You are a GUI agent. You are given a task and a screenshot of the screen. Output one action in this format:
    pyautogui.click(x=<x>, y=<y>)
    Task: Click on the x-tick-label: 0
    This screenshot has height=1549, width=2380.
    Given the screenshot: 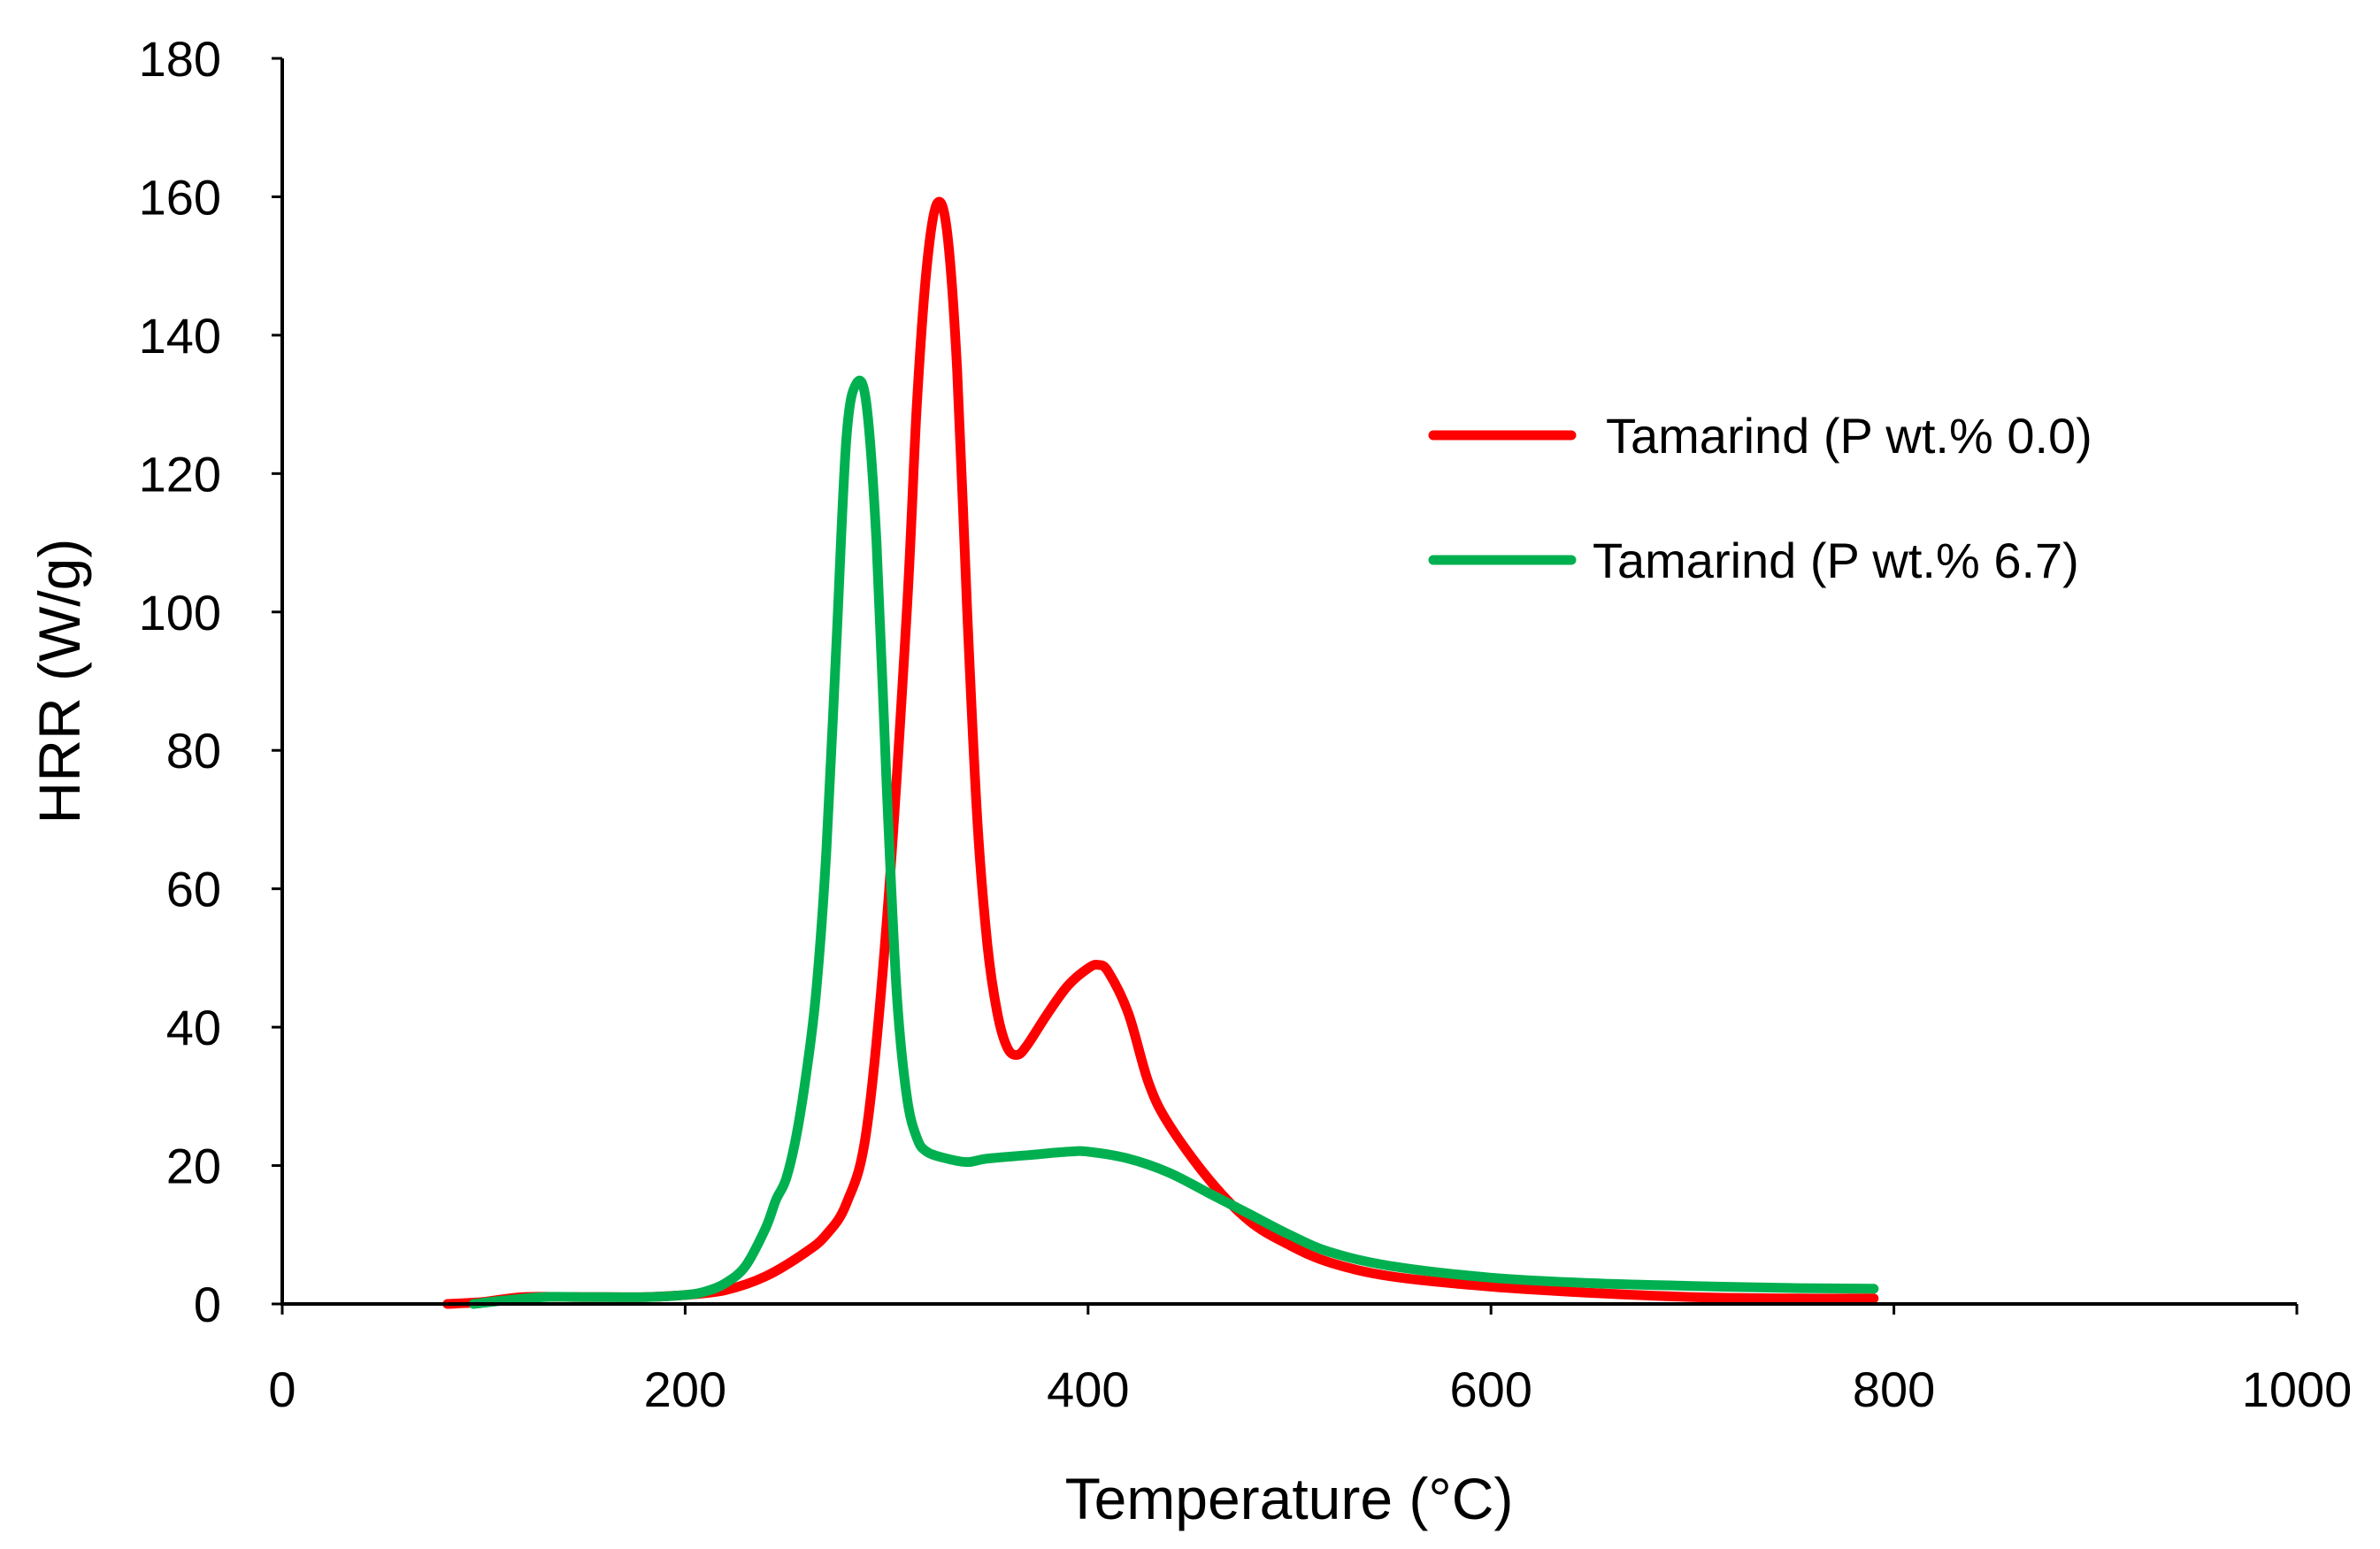 What is the action you would take?
    pyautogui.click(x=282, y=1389)
    